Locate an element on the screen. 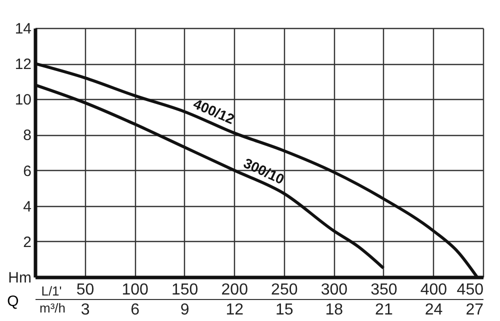 The height and width of the screenshot is (321, 500). x-axis-title: L/1' is located at coordinates (51, 291).